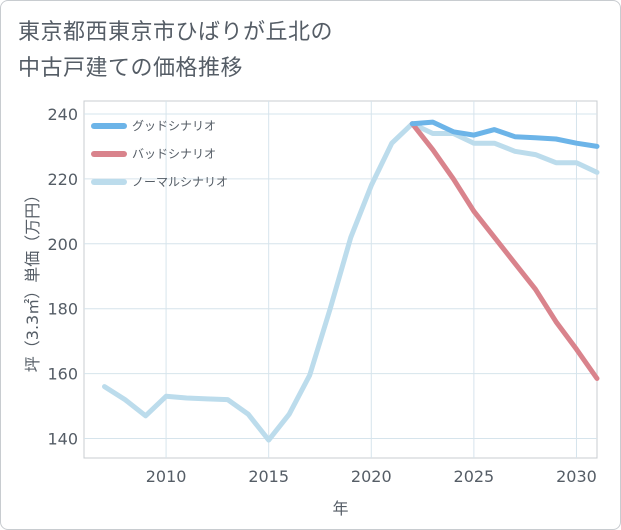 The width and height of the screenshot is (621, 530). Describe the element at coordinates (62, 374) in the screenshot. I see `y-tick-label: 160` at that location.